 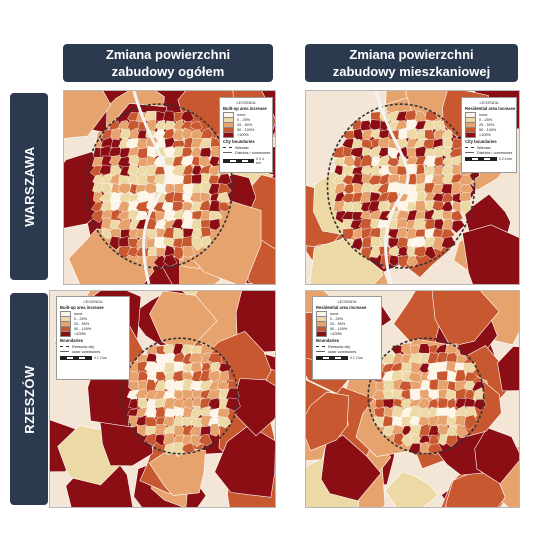 I want to click on legend-classes: none 0 - 25% 25 - 50% 50 - 100% >100%, so click(x=489, y=125).